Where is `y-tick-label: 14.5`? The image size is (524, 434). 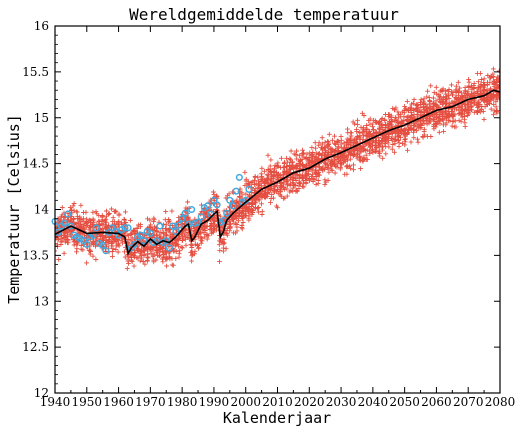 y-tick-label: 14.5 is located at coordinates (35, 164).